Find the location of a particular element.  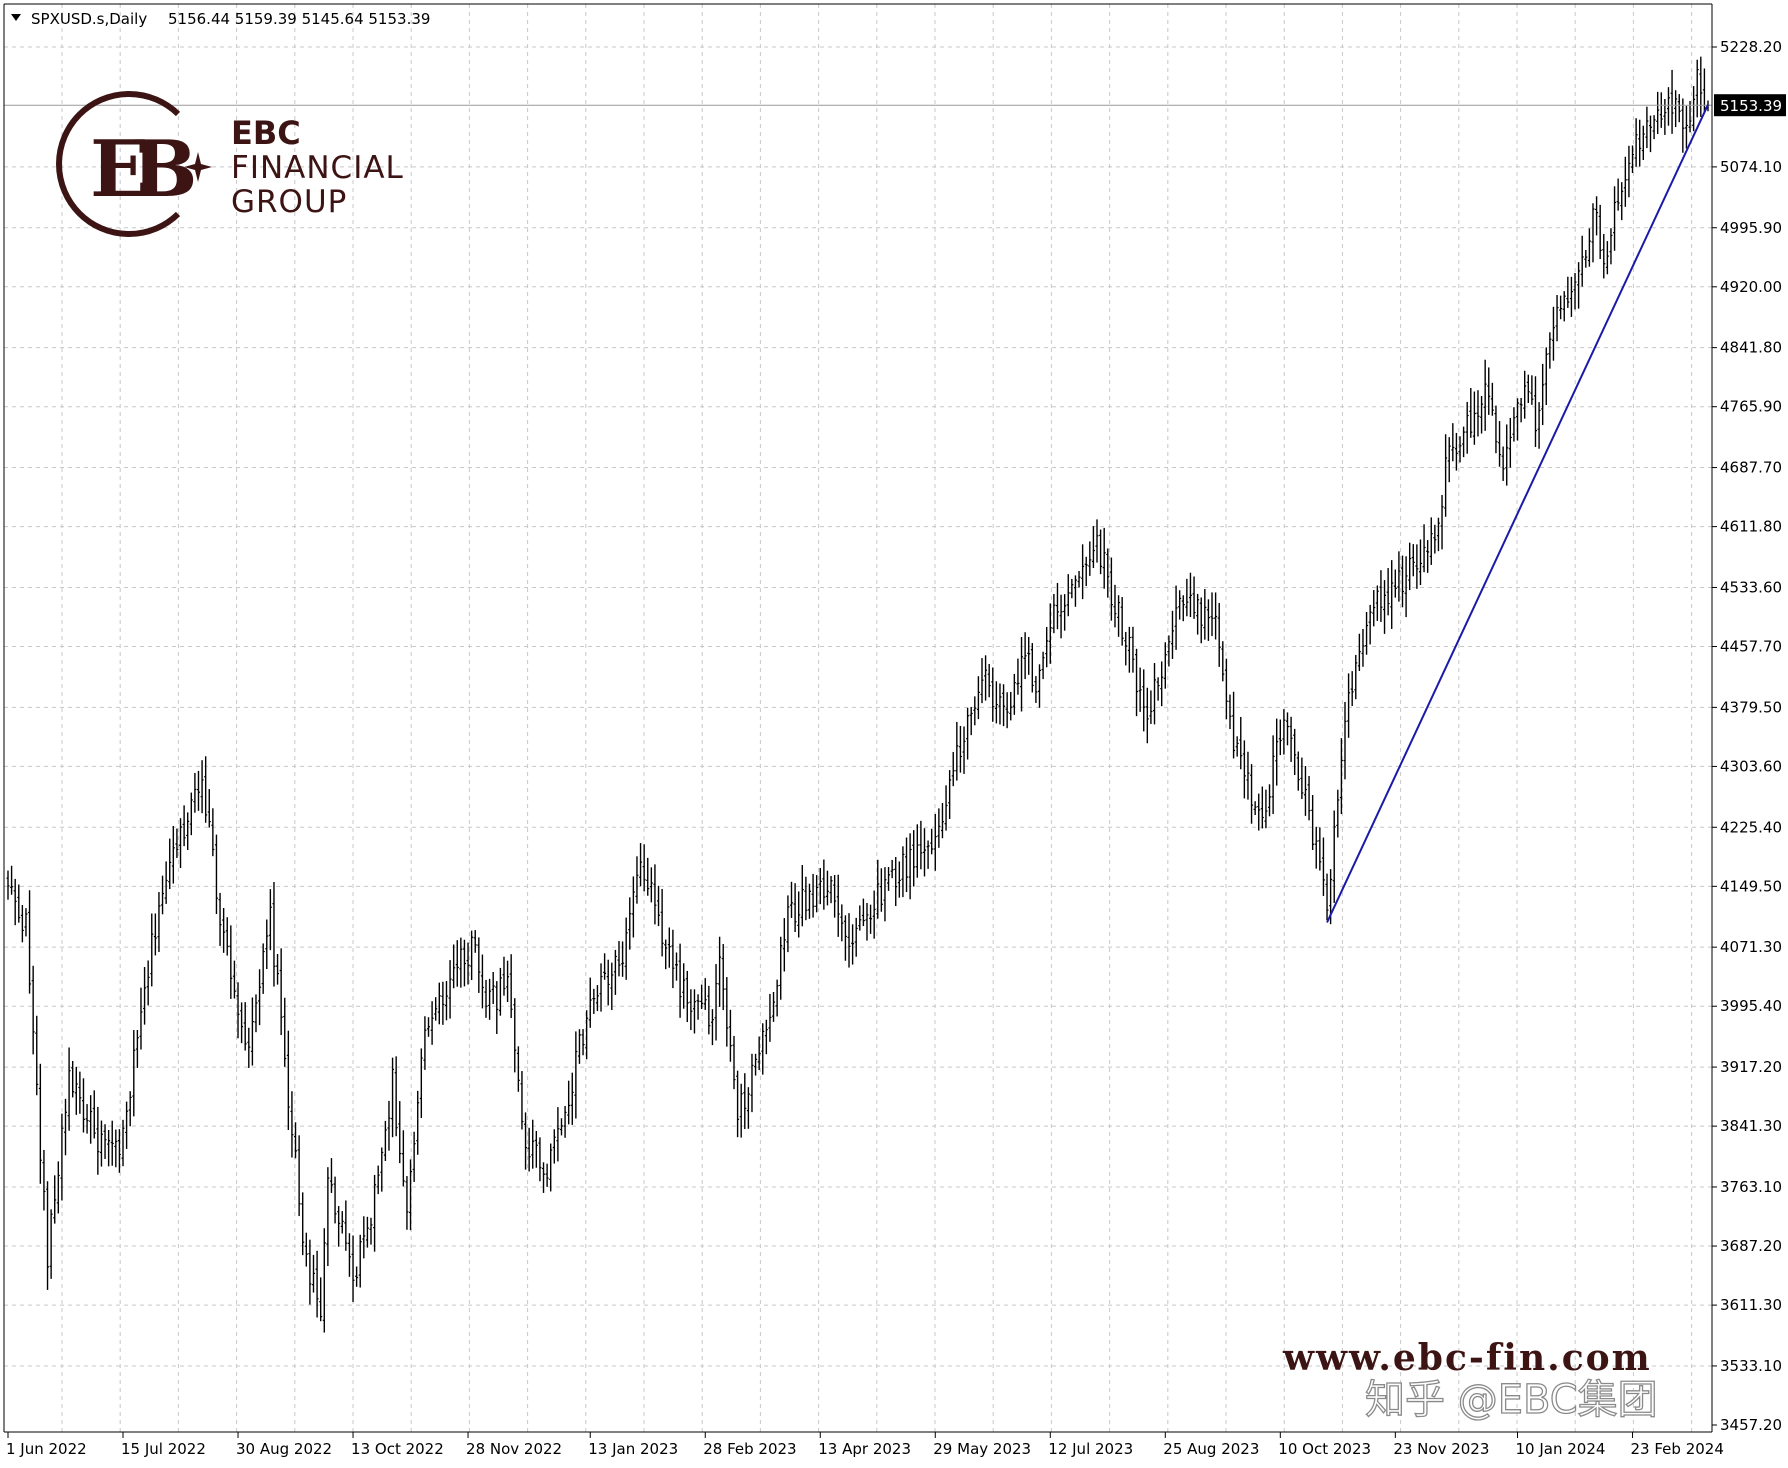

price-tick-label: 3917.20 is located at coordinates (1751, 1067).